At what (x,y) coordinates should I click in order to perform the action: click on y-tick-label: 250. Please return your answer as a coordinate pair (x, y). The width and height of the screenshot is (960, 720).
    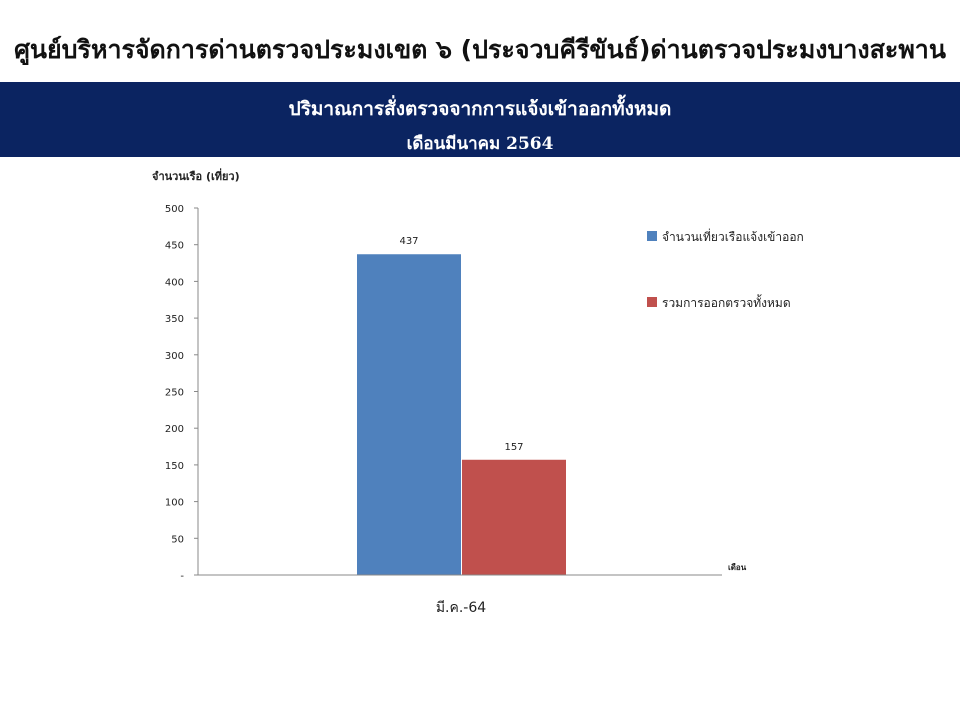
    Looking at the image, I should click on (174, 393).